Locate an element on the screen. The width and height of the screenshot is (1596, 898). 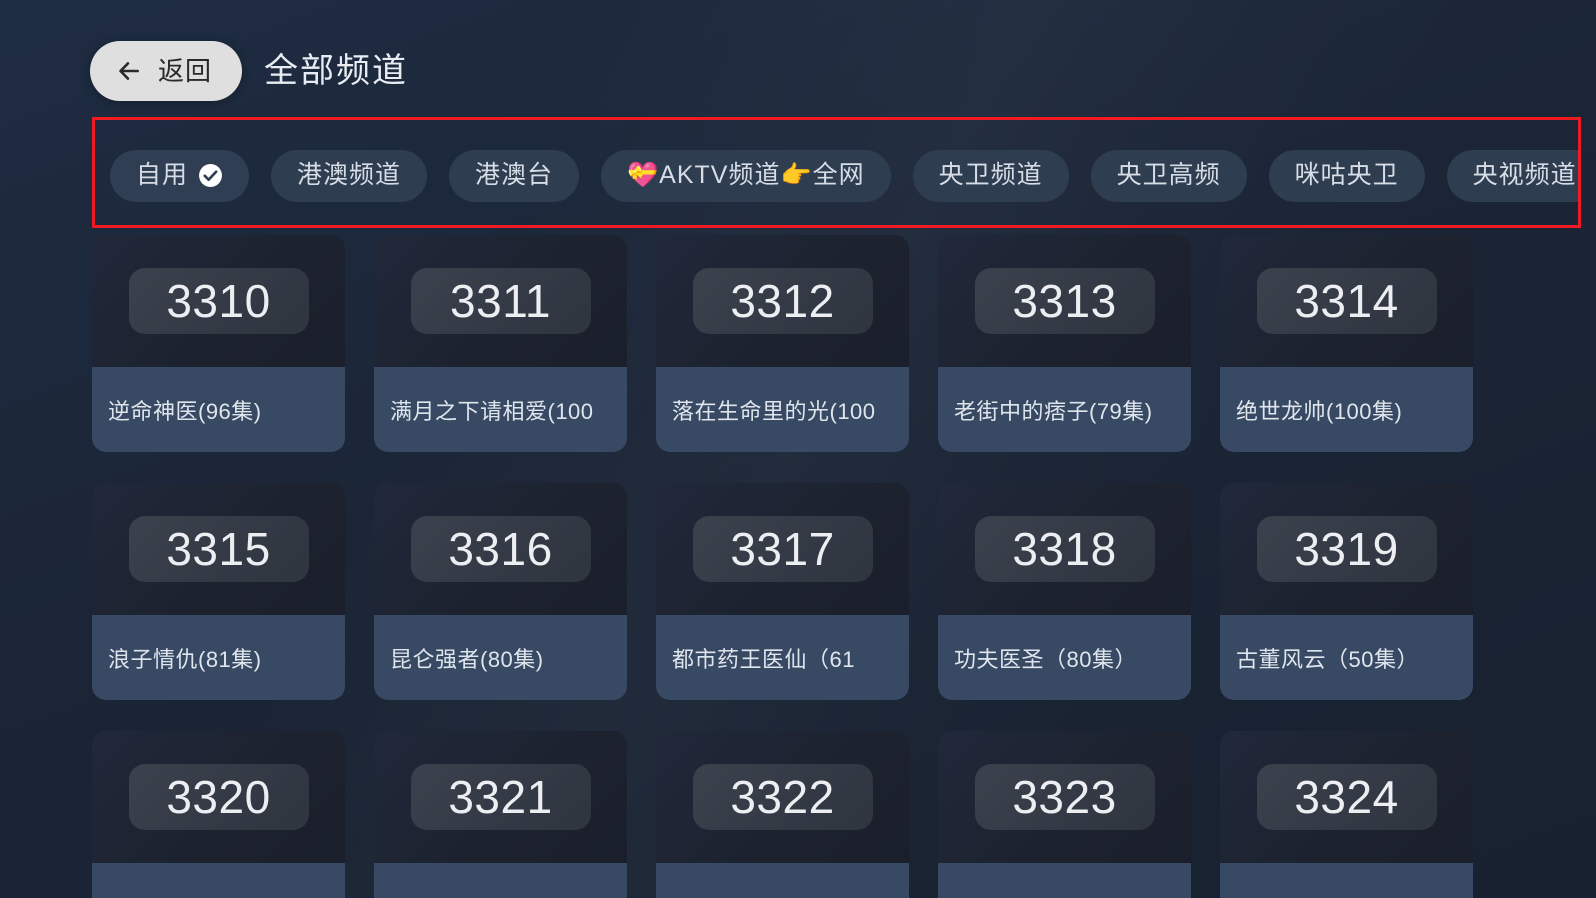
channel-card-thumb: 3324 is located at coordinates (1346, 797).